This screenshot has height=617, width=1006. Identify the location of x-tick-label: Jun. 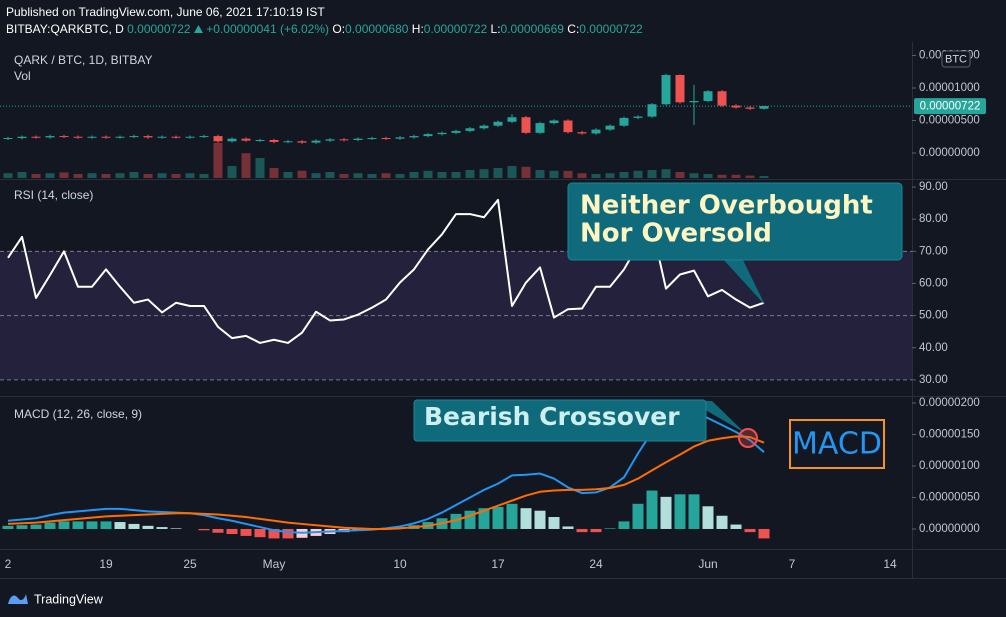
(707, 564).